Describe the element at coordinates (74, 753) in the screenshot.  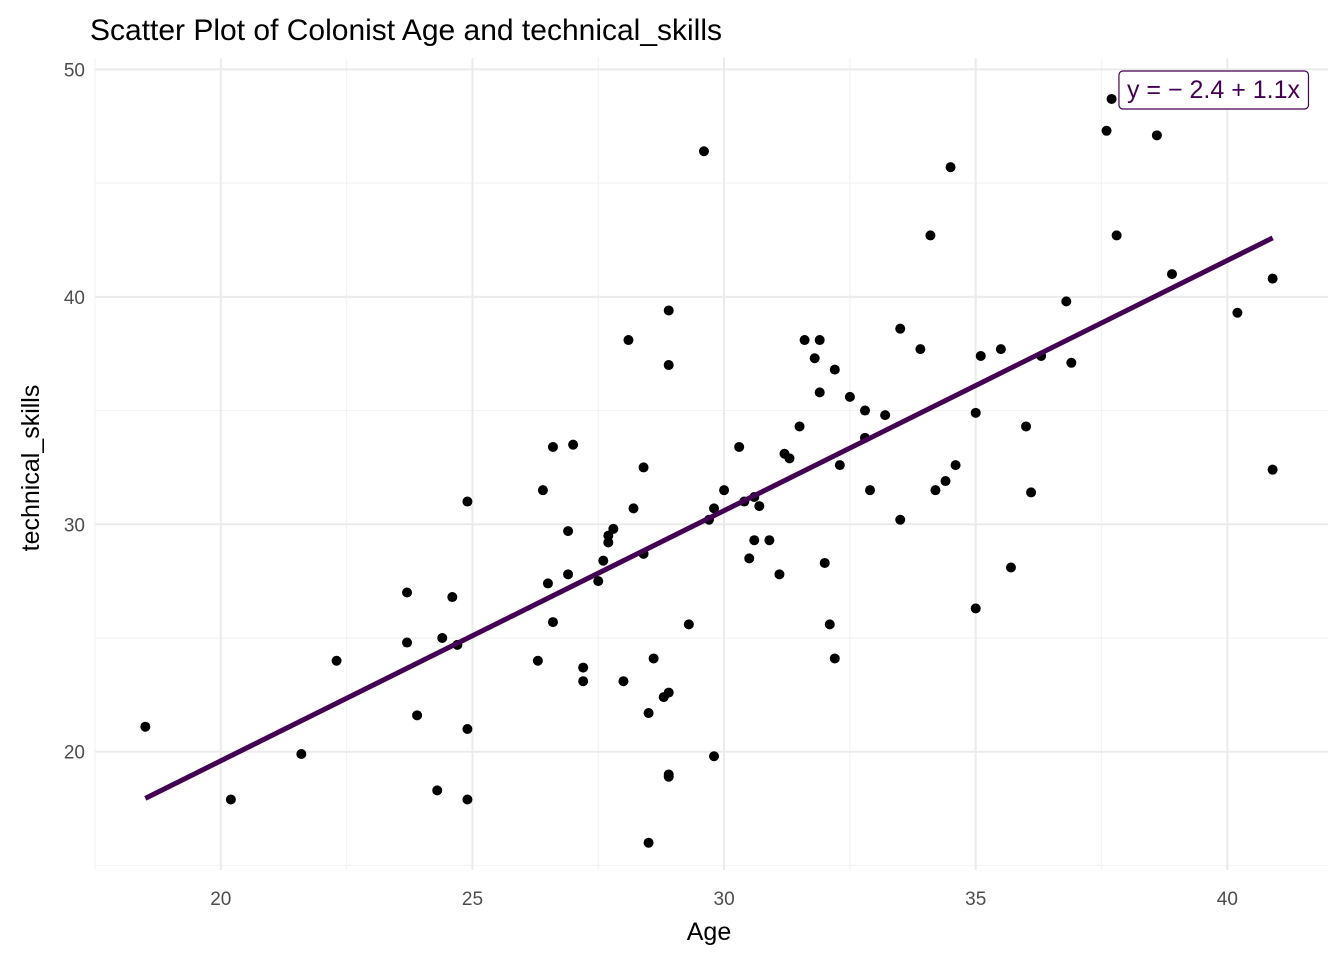
I see `y-tick-label: 20` at that location.